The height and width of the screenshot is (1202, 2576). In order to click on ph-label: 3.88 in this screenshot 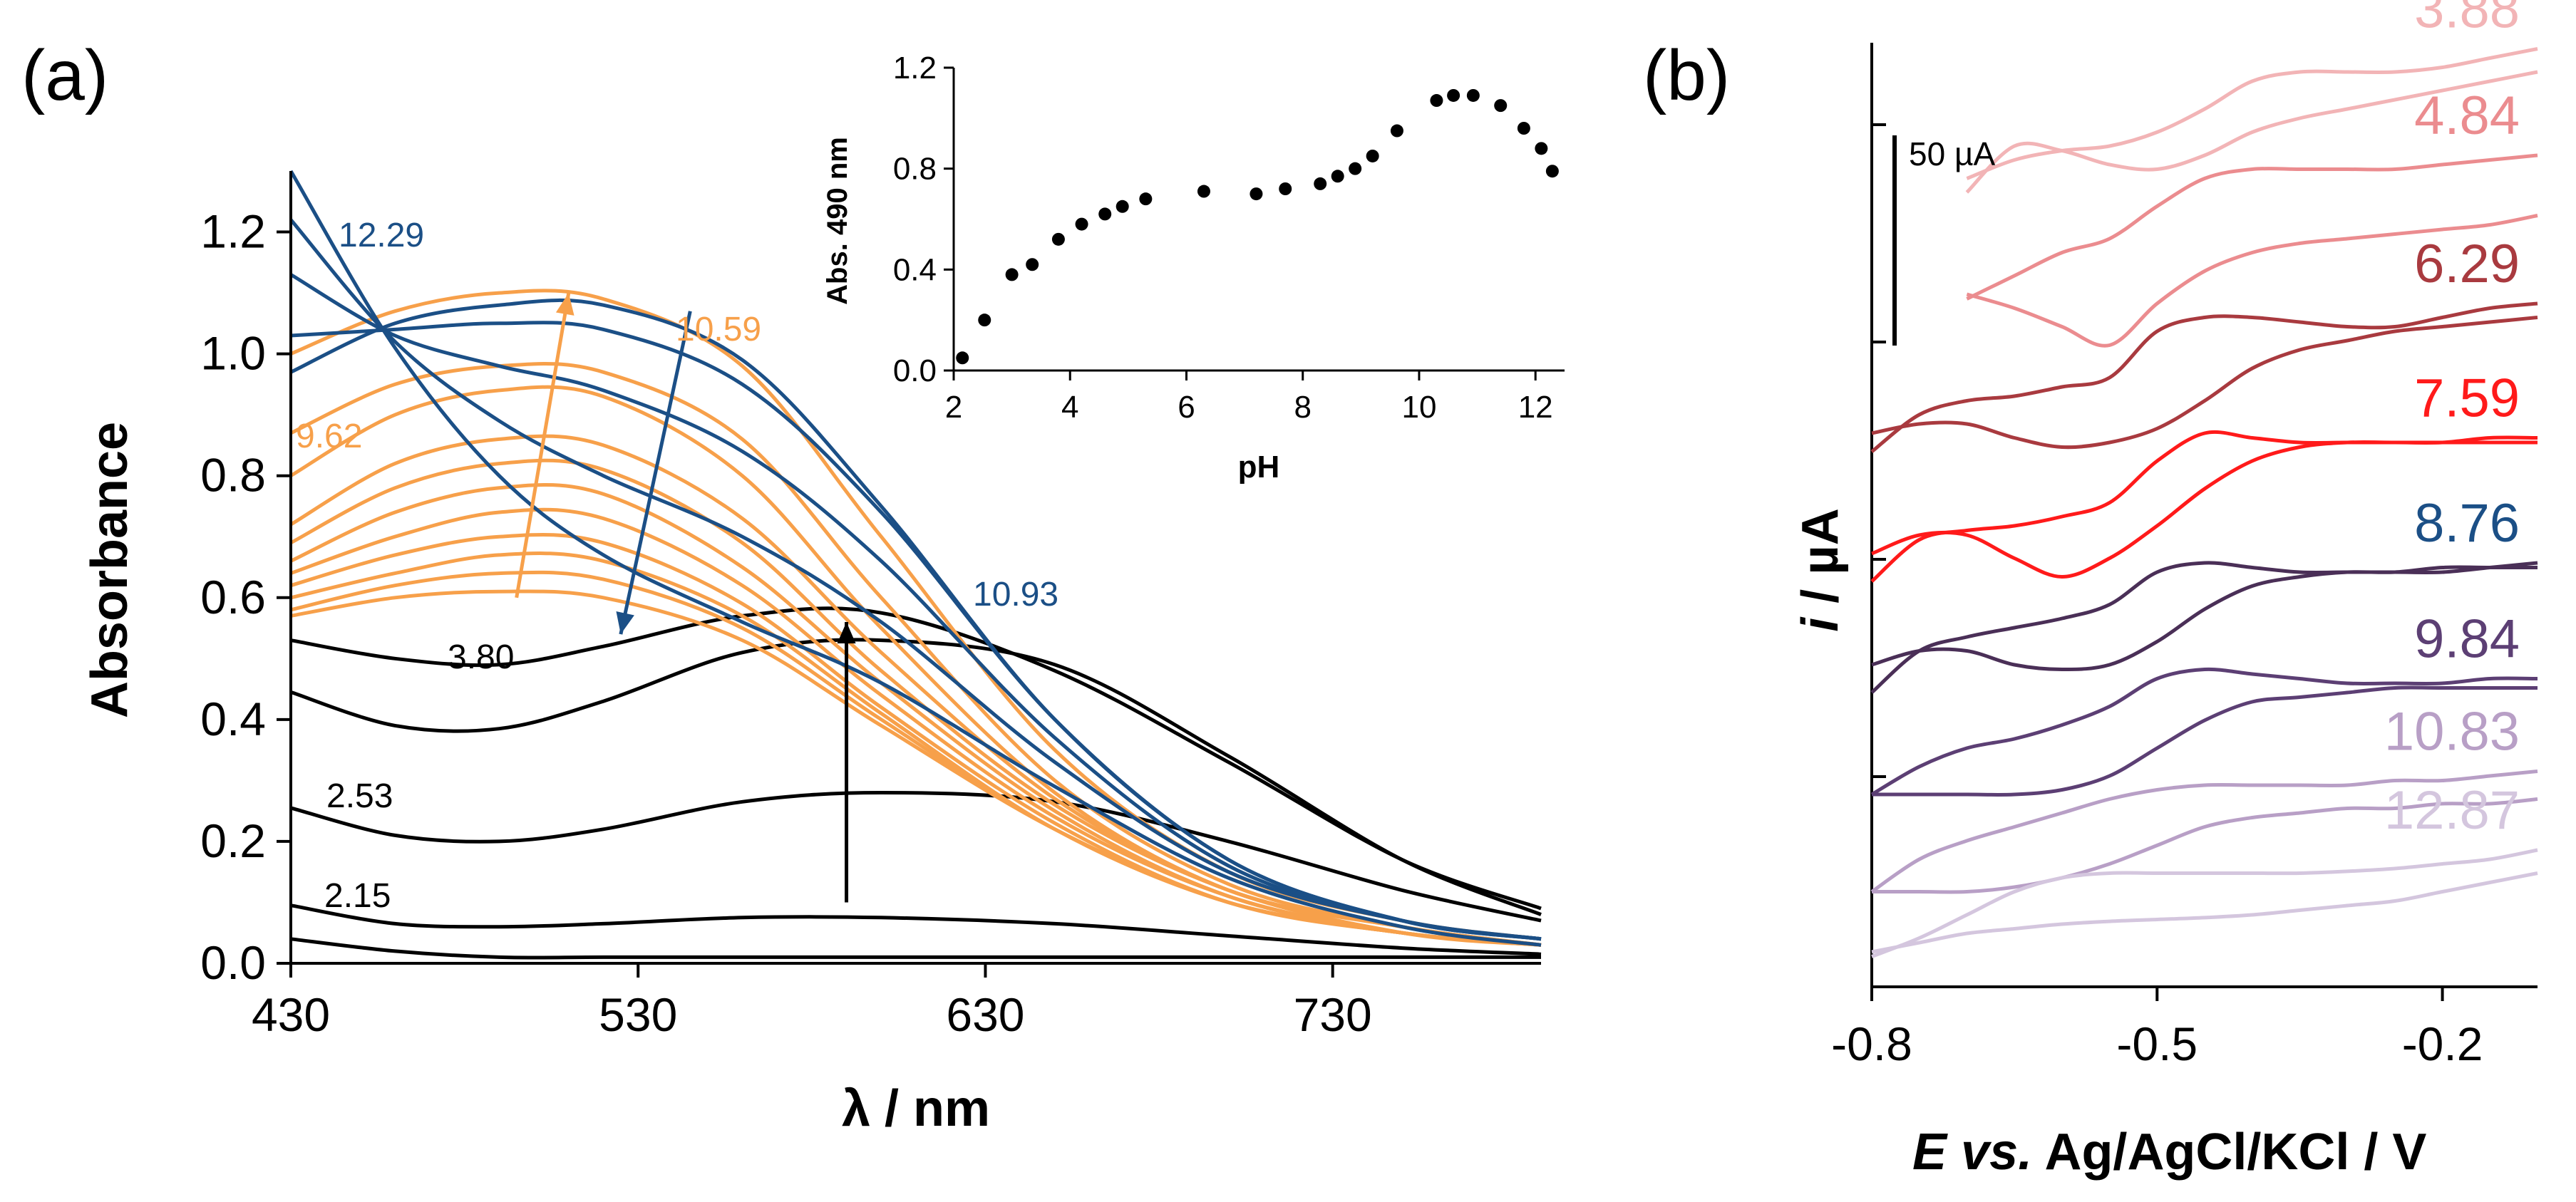, I will do `click(2467, 20)`.